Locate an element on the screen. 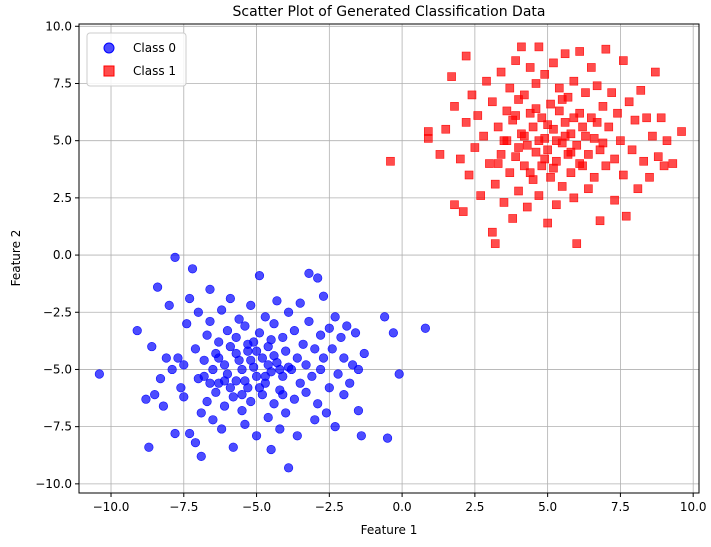 The image size is (711, 547). legend: Class 0 Class 1 is located at coordinates (136, 59).